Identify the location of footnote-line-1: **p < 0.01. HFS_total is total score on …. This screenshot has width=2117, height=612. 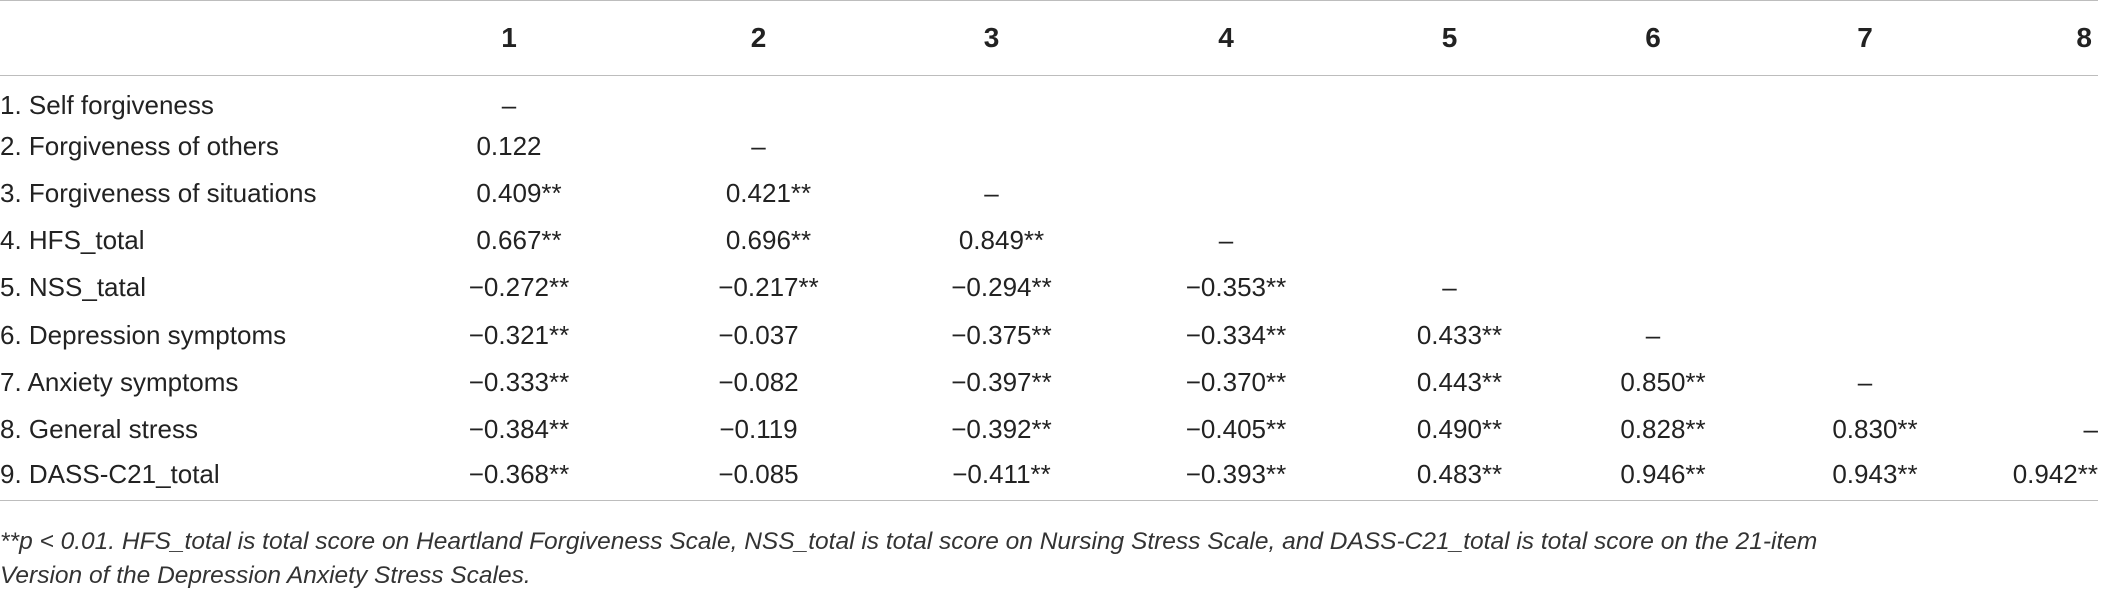
(909, 541).